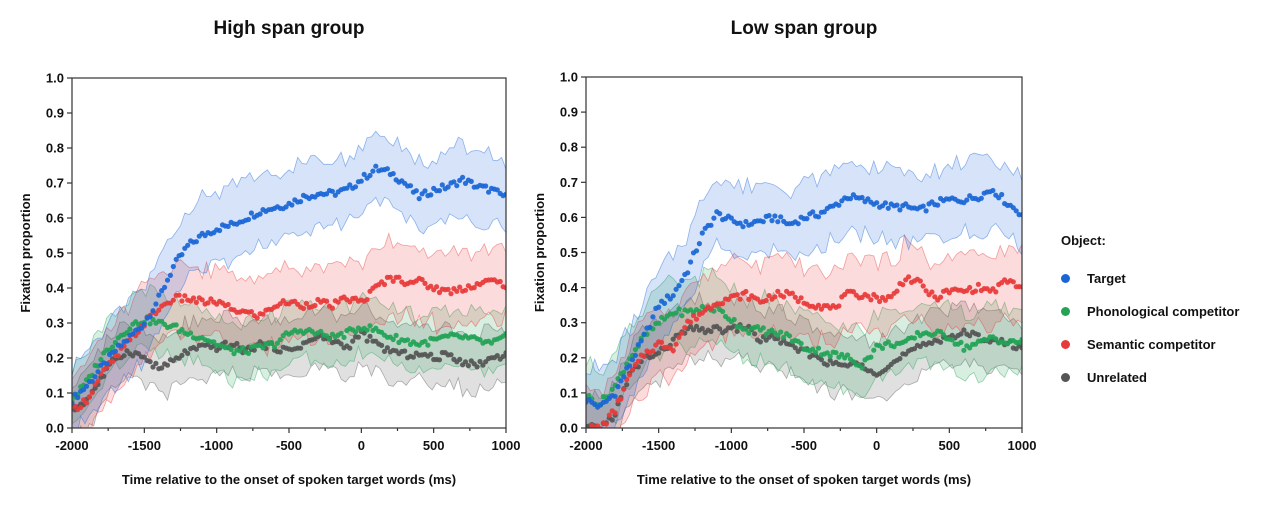 The height and width of the screenshot is (508, 1267). I want to click on legend-item-phonological: Phonological competitor, so click(1150, 311).